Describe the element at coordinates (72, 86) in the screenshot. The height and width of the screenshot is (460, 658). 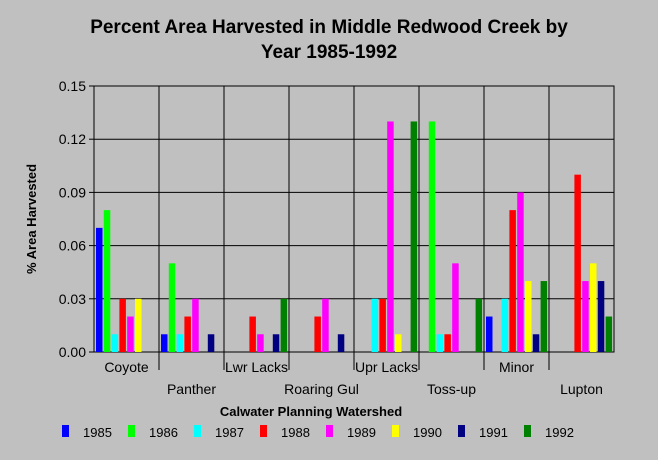
I see `y-tick-label: 0.15` at that location.